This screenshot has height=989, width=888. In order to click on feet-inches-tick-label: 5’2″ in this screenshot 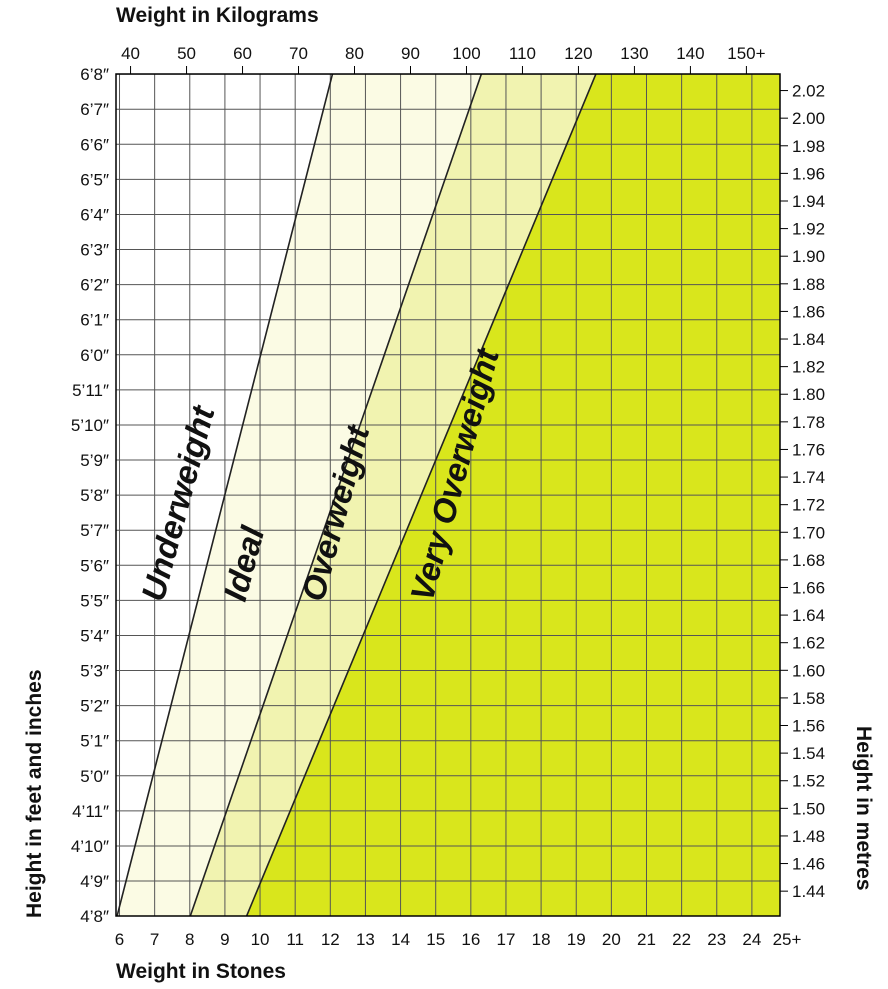, I will do `click(94, 706)`.